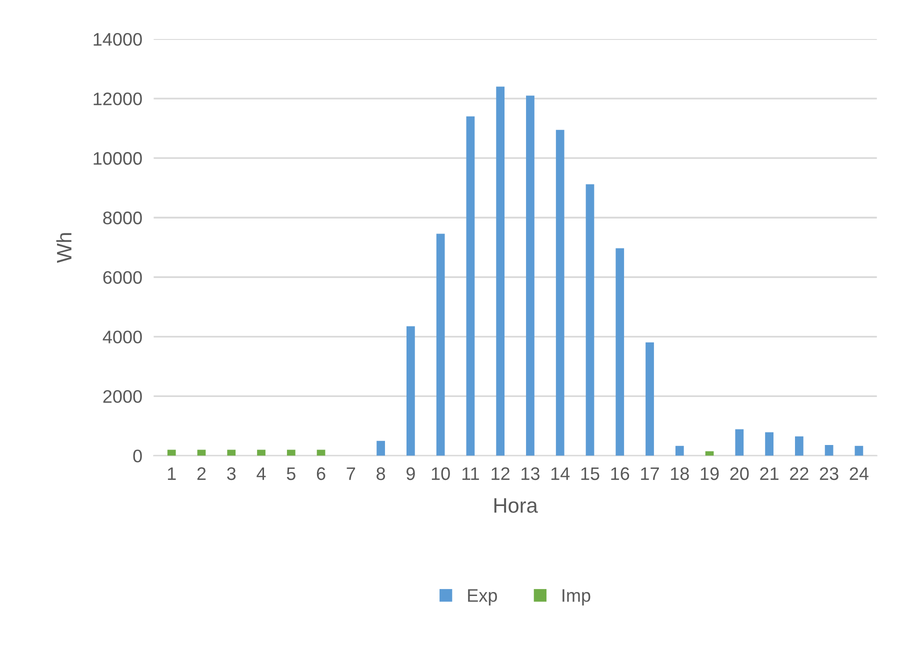 The height and width of the screenshot is (651, 904). Describe the element at coordinates (470, 473) in the screenshot. I see `x-tick-label: 11` at that location.